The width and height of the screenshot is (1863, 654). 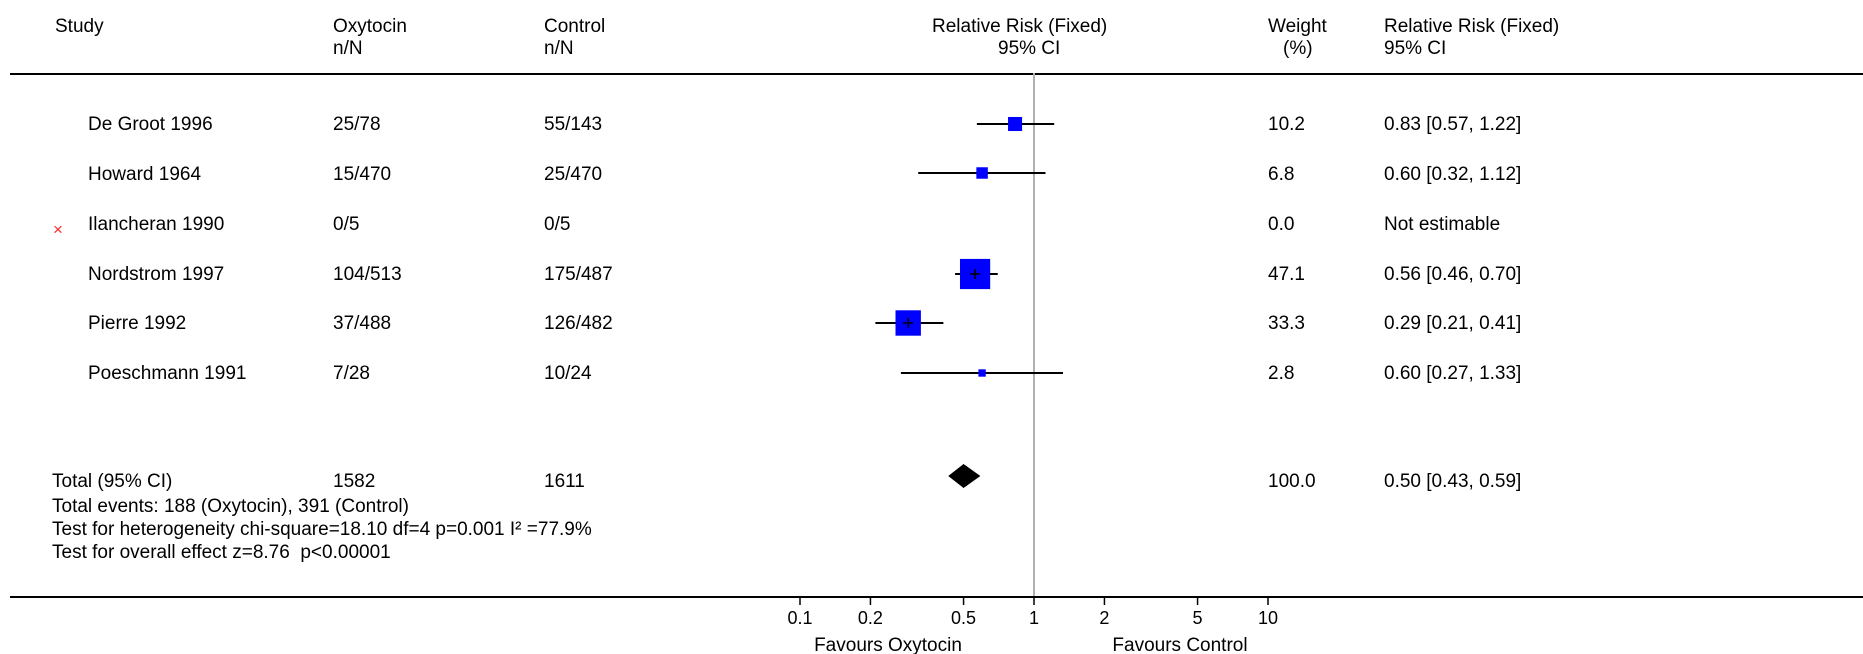 I want to click on header-rr-plot: Relative Risk (Fixed), so click(x=1020, y=26).